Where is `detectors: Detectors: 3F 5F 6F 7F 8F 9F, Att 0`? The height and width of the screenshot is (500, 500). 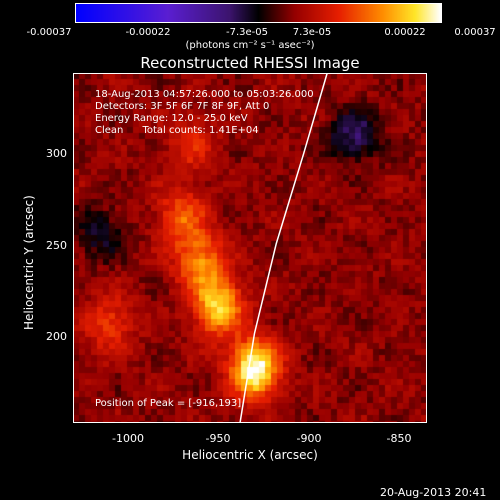 detectors: Detectors: 3F 5F 6F 7F 8F 9F, Att 0 is located at coordinates (182, 106).